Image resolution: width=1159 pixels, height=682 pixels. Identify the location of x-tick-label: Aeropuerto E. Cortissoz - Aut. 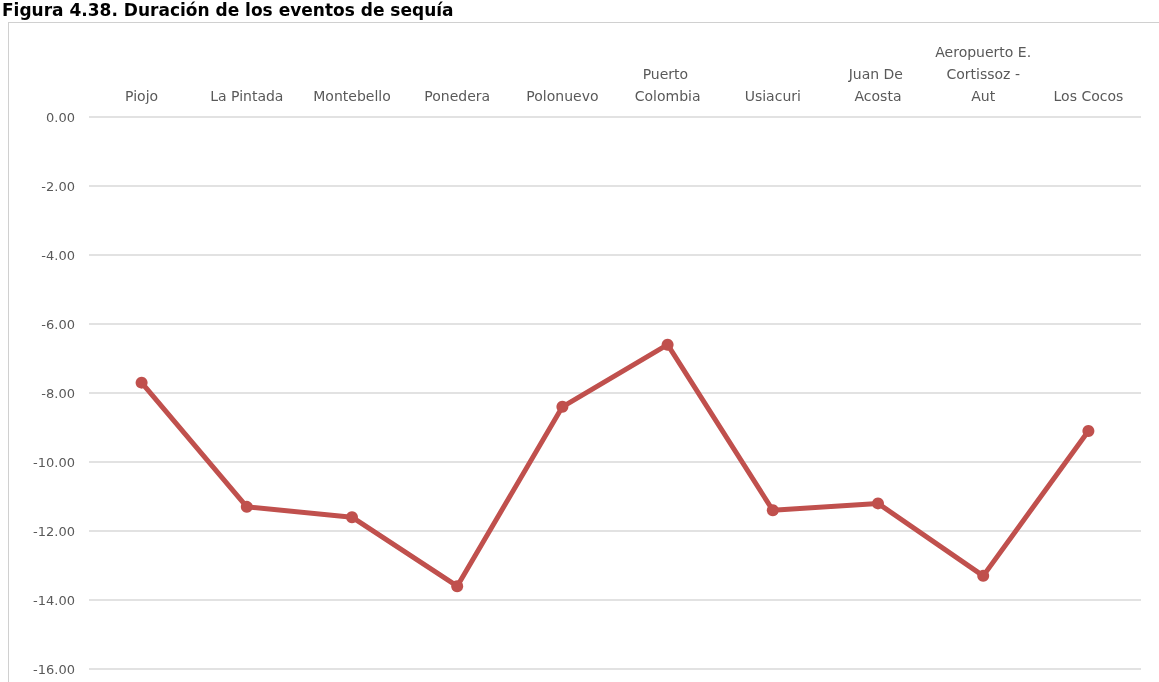
(983, 74).